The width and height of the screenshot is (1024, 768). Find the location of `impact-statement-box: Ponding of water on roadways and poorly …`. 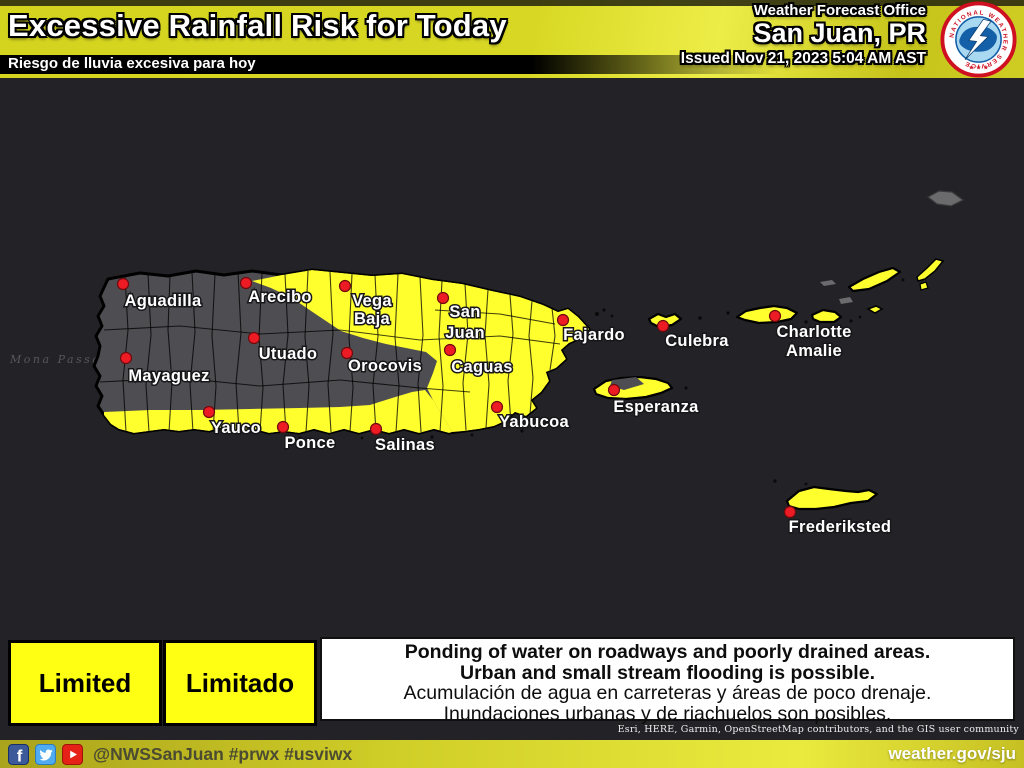

impact-statement-box: Ponding of water on roadways and poorly … is located at coordinates (667, 680).